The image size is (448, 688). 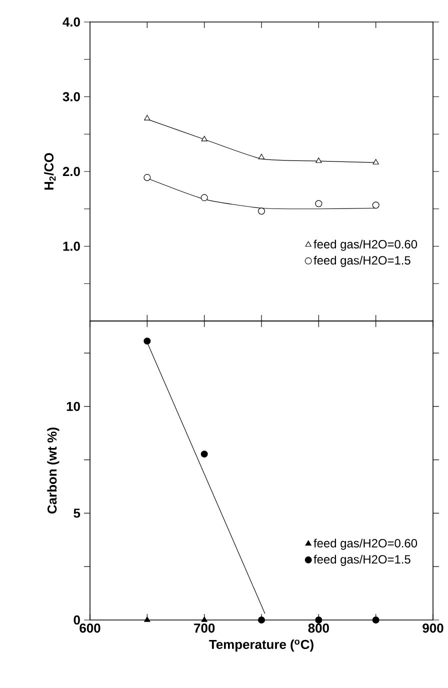 I want to click on x-axis-title: Temperature ($^{o}$C), so click(x=261, y=646).